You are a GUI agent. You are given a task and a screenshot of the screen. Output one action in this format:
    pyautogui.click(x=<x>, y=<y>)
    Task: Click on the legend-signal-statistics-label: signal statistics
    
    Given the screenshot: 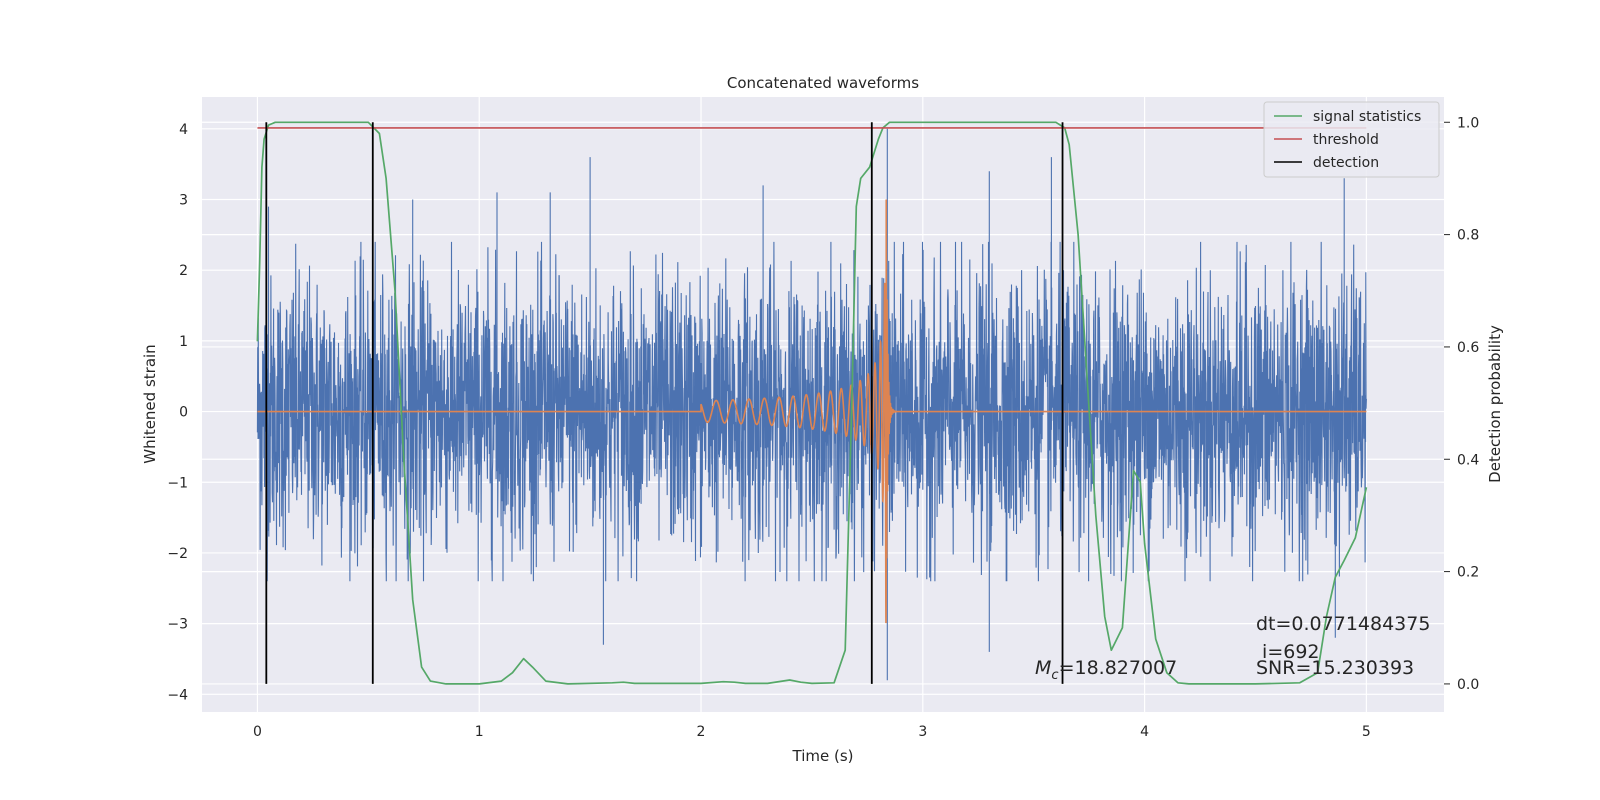 What is the action you would take?
    pyautogui.click(x=1367, y=117)
    